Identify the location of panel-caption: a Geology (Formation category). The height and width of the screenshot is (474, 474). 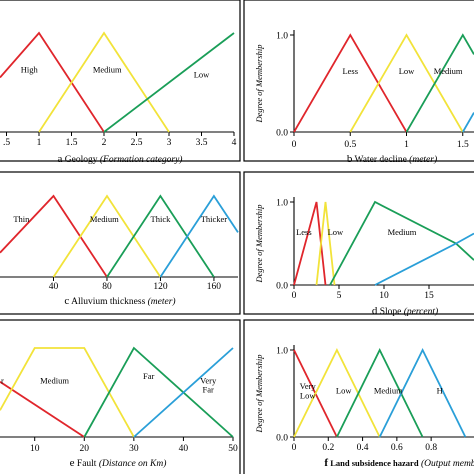
(120, 159).